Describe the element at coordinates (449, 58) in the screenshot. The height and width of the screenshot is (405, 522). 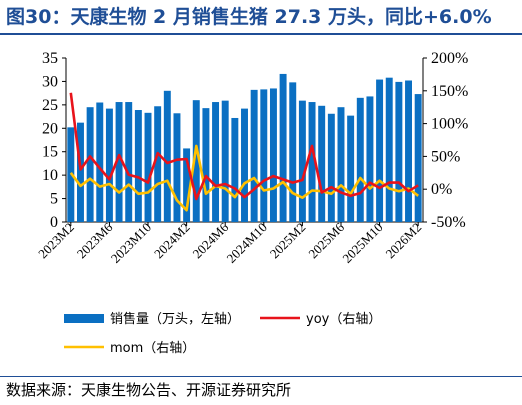
I see `right-tick-label: 200%` at that location.